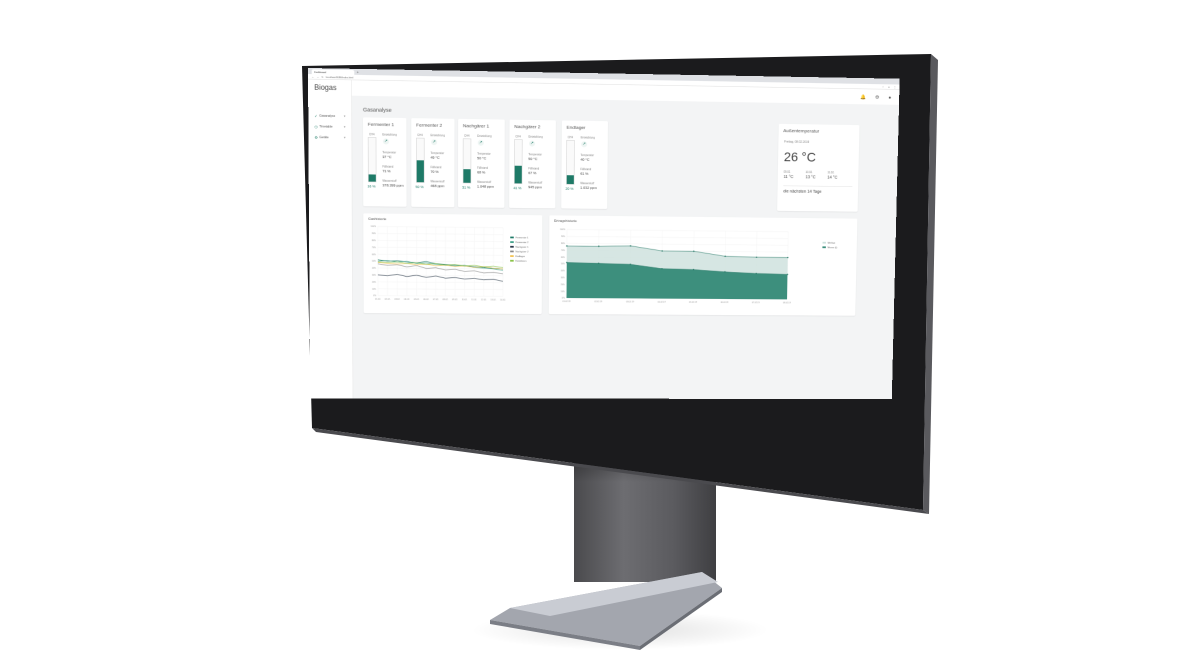  What do you see at coordinates (465, 300) in the screenshot?
I see `x-tick-label: 10.02.` at bounding box center [465, 300].